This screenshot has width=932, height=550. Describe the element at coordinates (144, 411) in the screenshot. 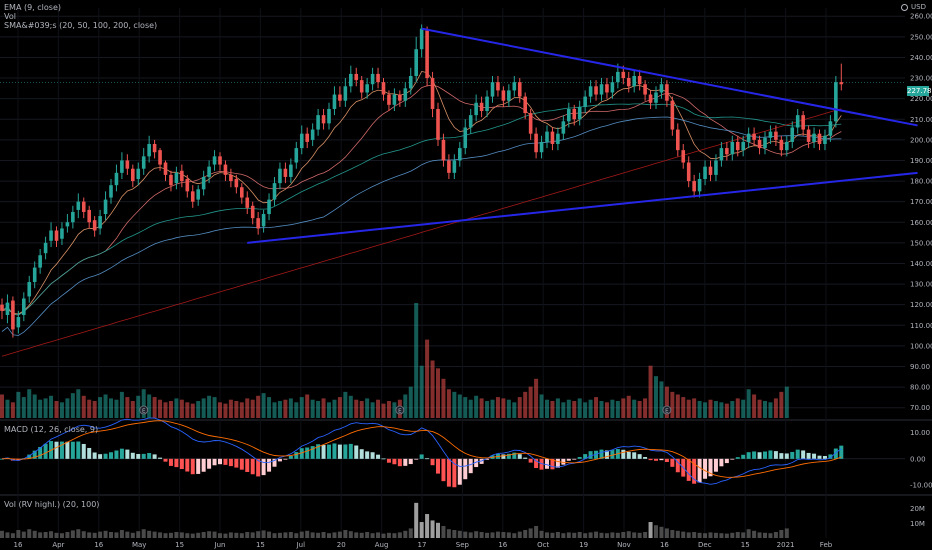

I see `earnings-marker-label: E` at that location.